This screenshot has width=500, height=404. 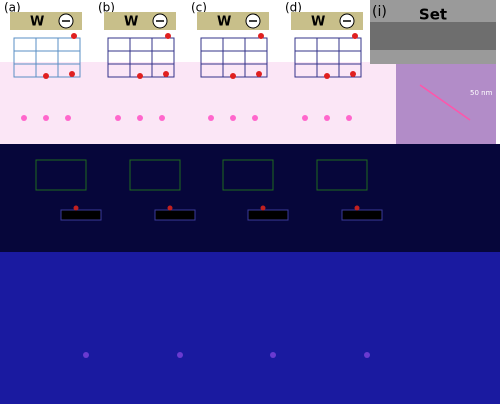 I want to click on panel-label: (i), so click(x=379, y=12).